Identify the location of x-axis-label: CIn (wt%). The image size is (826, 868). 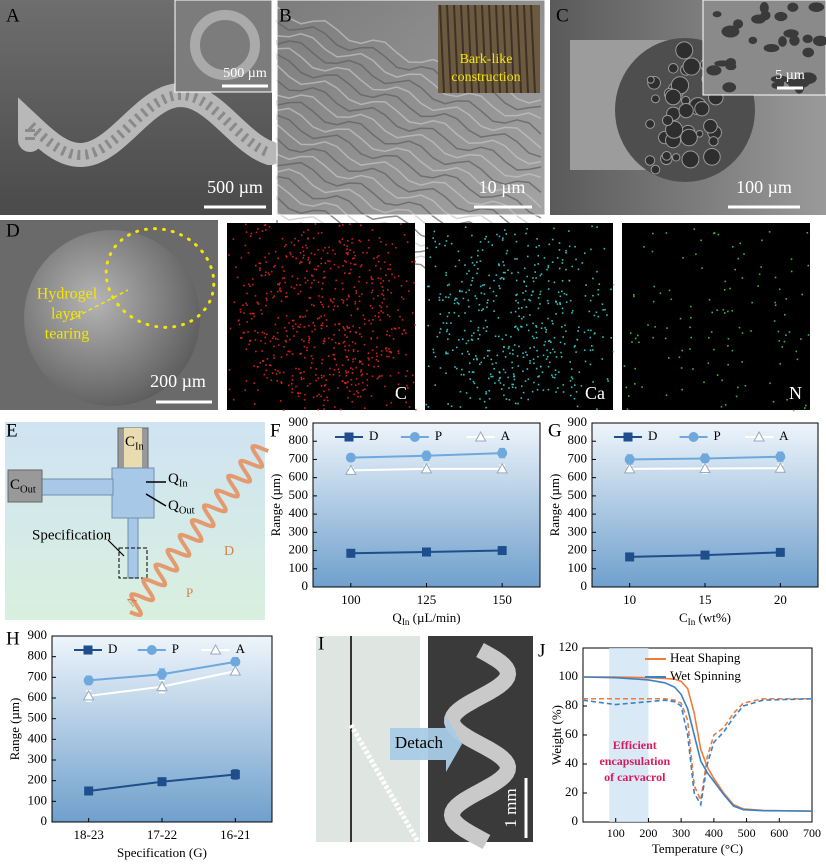
(705, 618).